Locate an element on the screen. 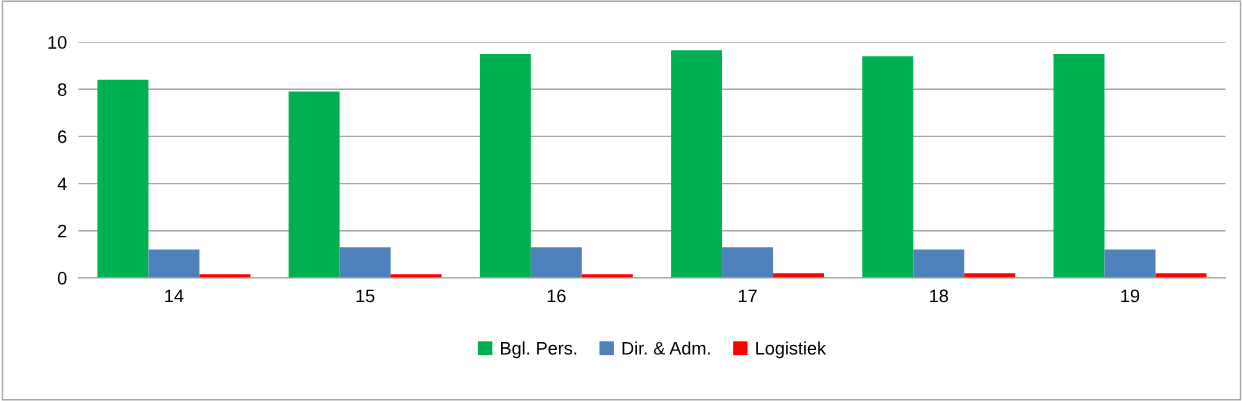  x-tick-label: 19 is located at coordinates (1130, 296).